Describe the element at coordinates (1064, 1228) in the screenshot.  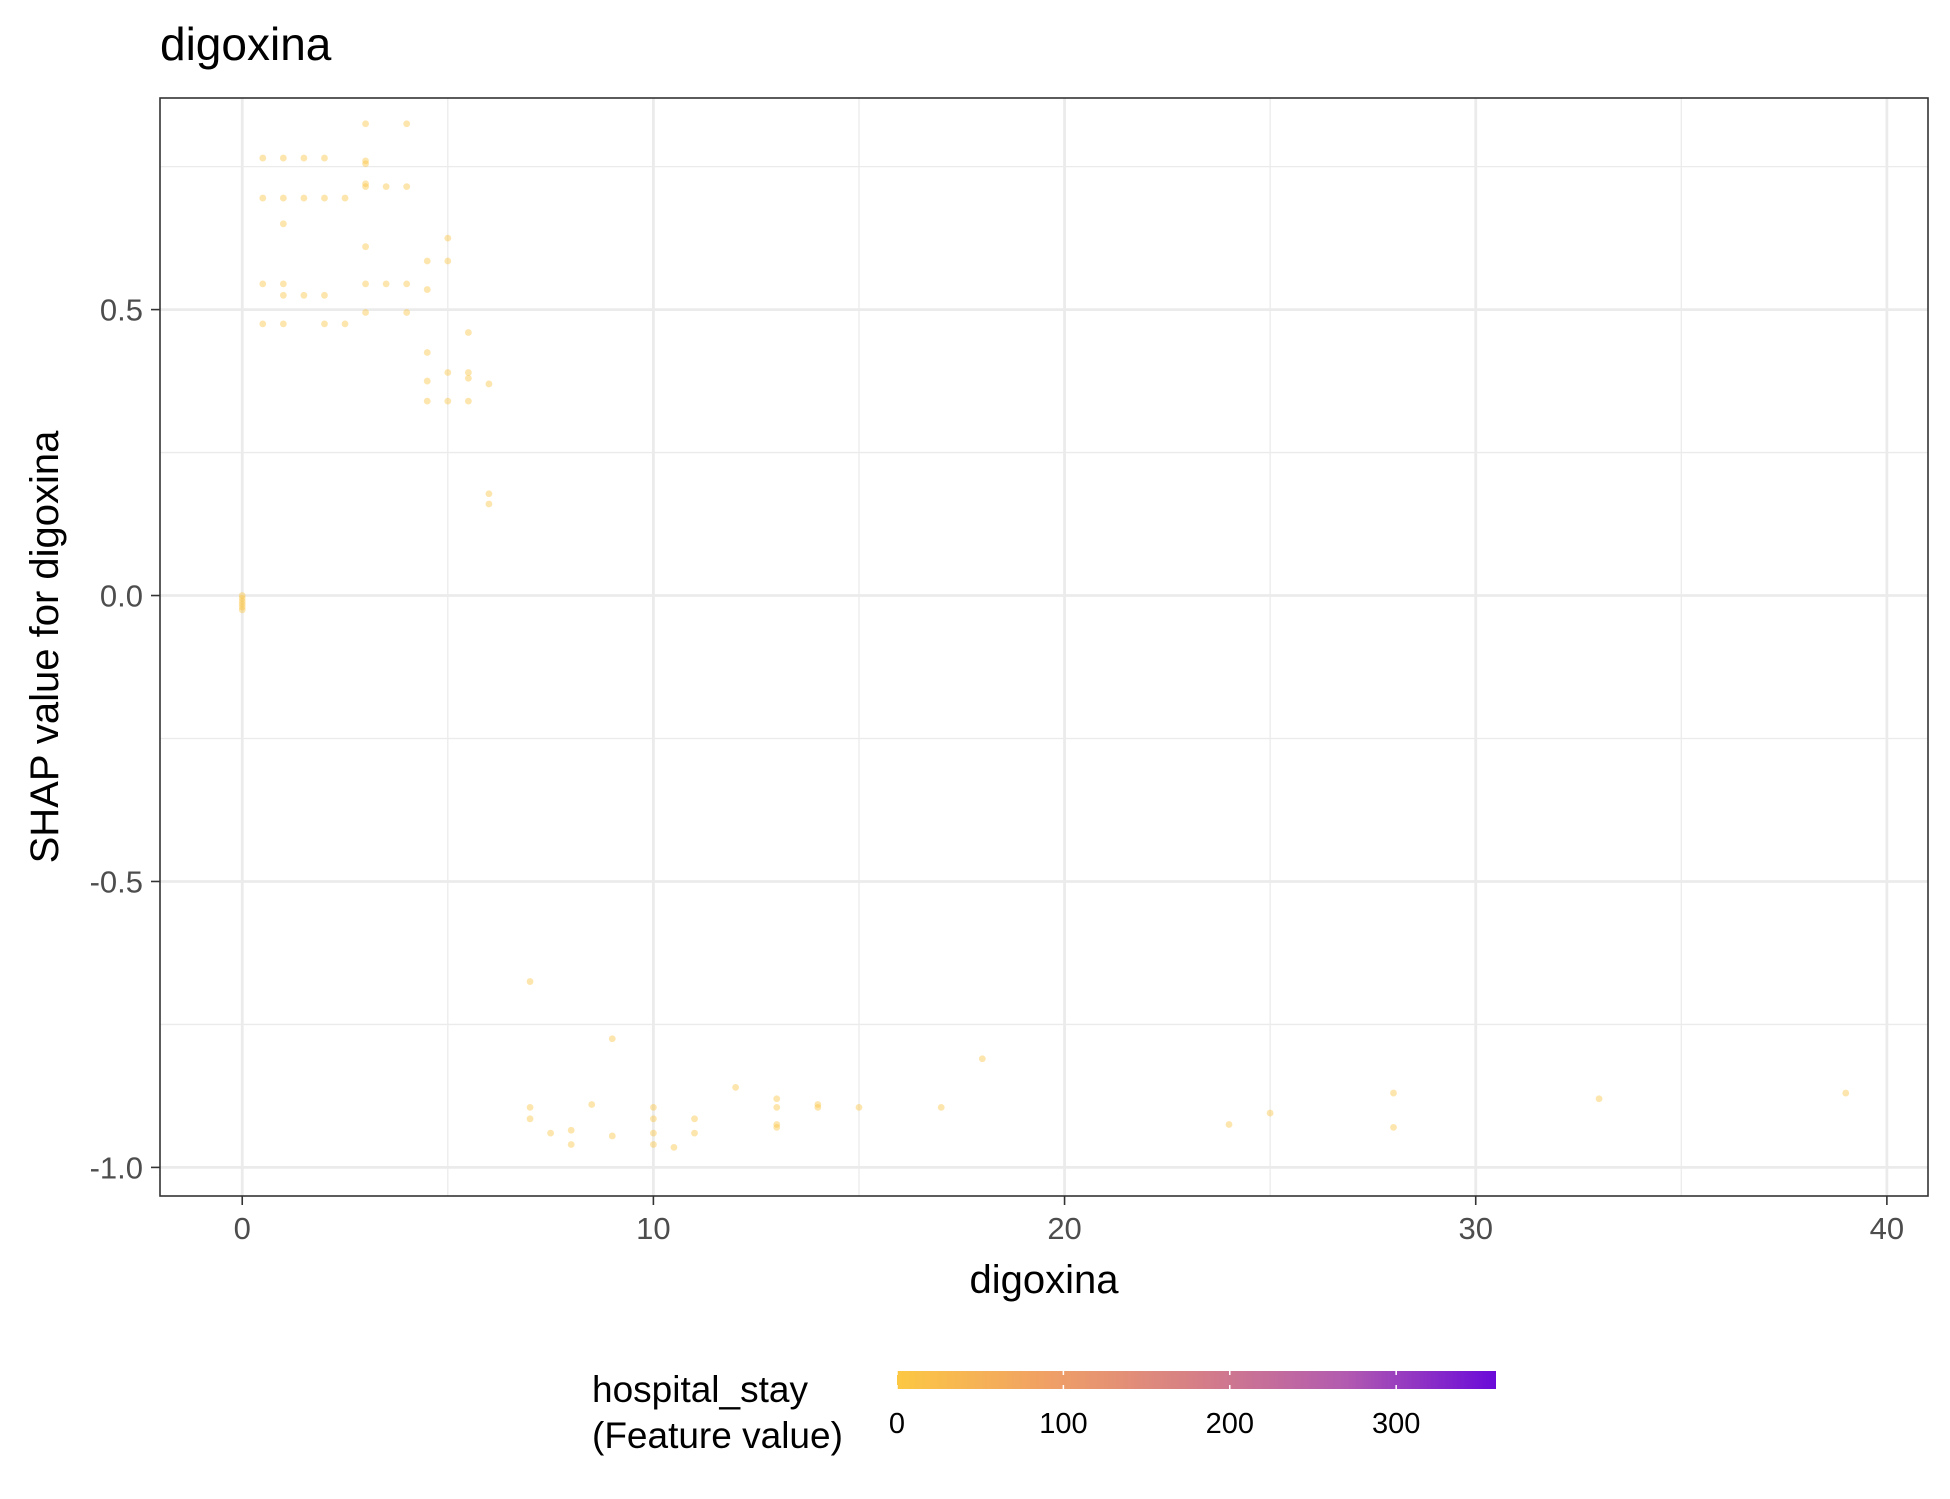
I see `x-tick-label: 20` at that location.